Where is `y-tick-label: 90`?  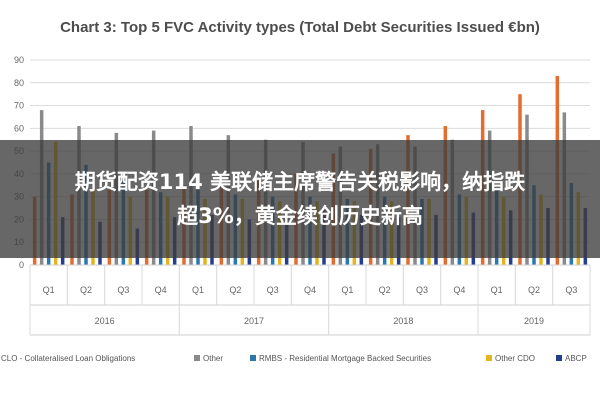
y-tick-label: 90 is located at coordinates (19, 60).